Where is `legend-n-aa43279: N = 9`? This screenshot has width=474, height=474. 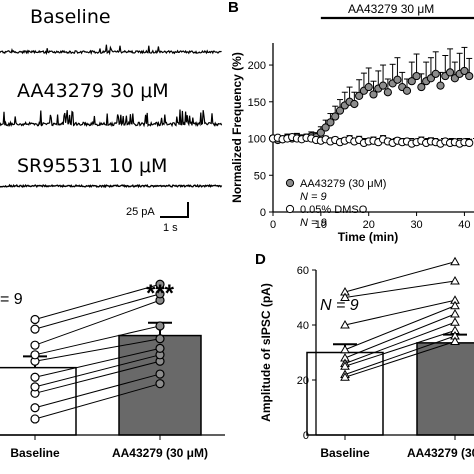
legend-n-aa43279: N = 9 is located at coordinates (313, 197).